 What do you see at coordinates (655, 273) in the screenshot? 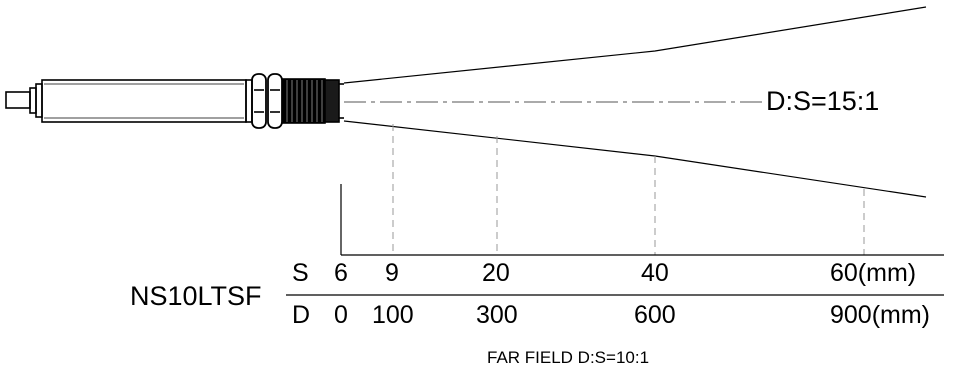
I see `s-value-40: 40` at bounding box center [655, 273].